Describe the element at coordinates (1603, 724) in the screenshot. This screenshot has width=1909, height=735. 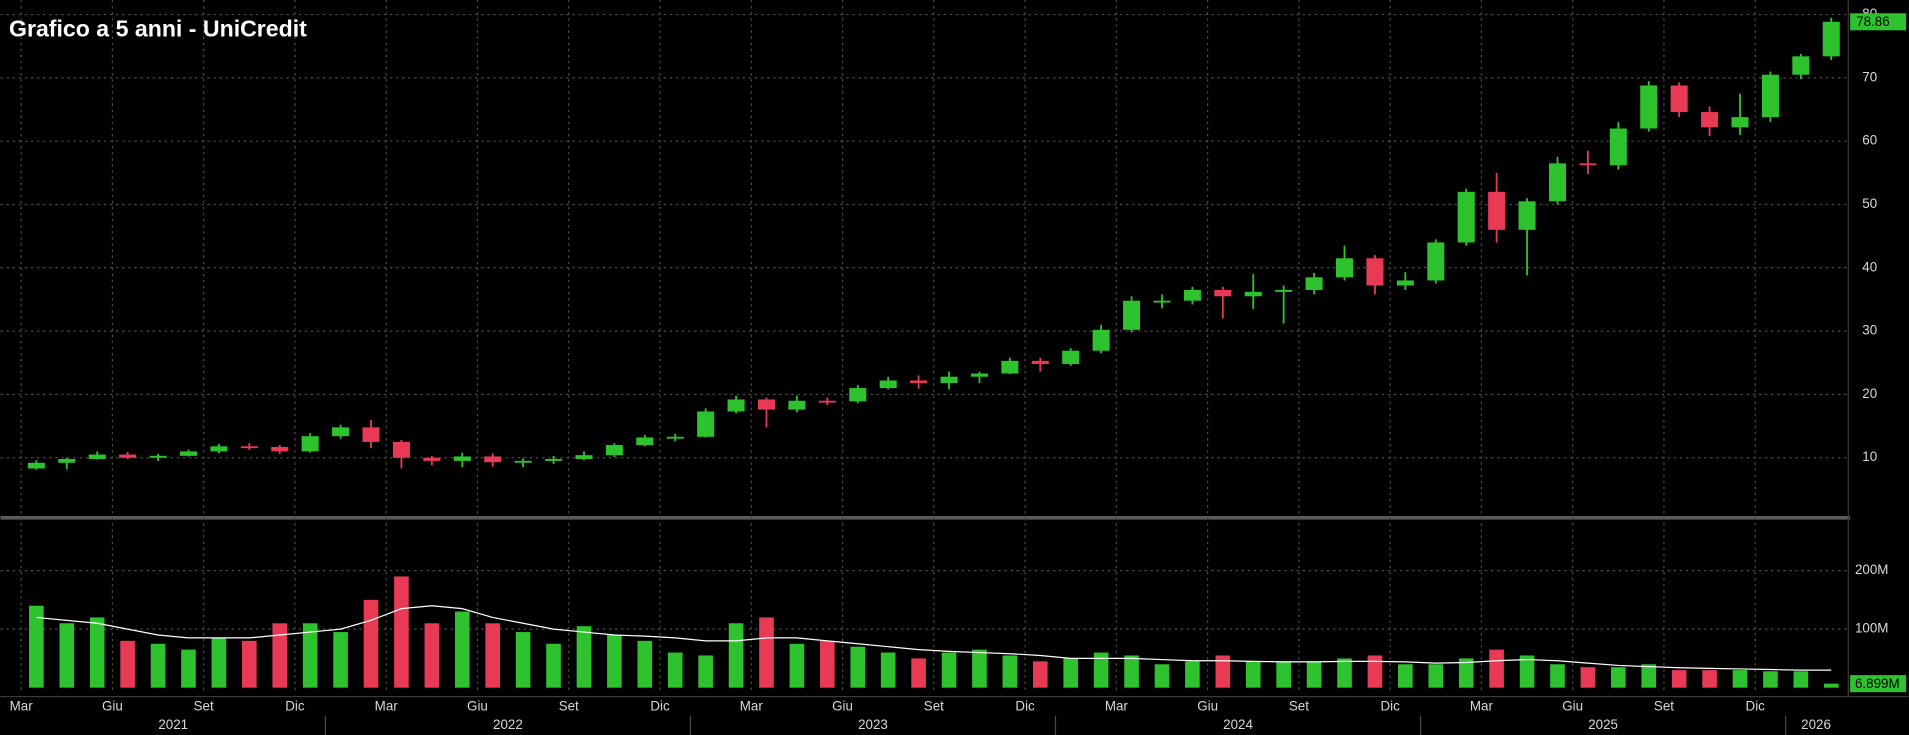
I see `year-label: 2025` at that location.